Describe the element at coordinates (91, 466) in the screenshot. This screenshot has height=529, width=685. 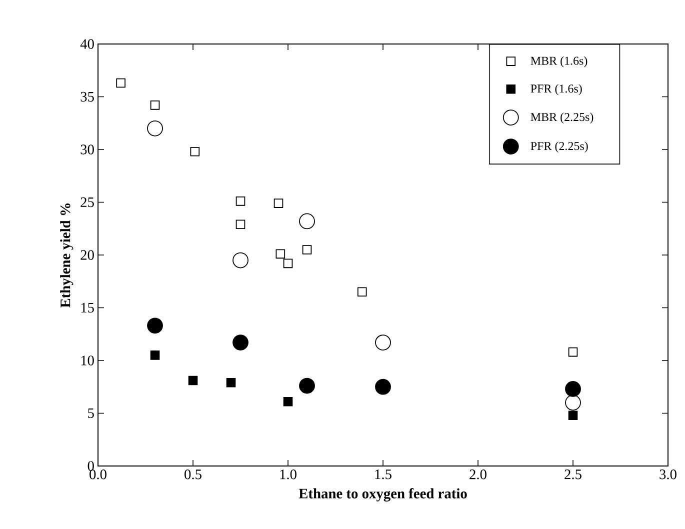
I see `y-tick-label: 0` at that location.